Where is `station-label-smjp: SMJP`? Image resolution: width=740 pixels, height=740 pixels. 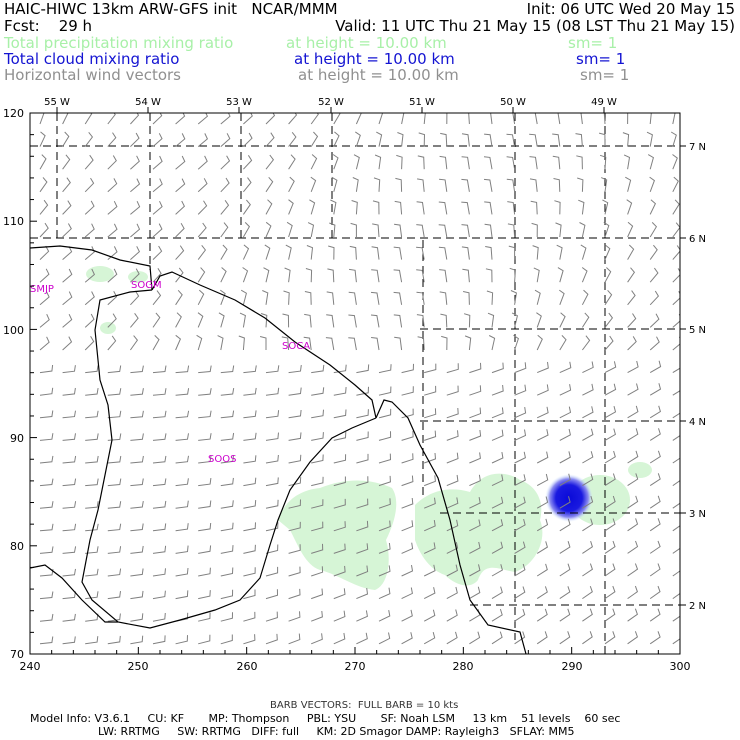 station-label-smjp: SMJP is located at coordinates (42, 289).